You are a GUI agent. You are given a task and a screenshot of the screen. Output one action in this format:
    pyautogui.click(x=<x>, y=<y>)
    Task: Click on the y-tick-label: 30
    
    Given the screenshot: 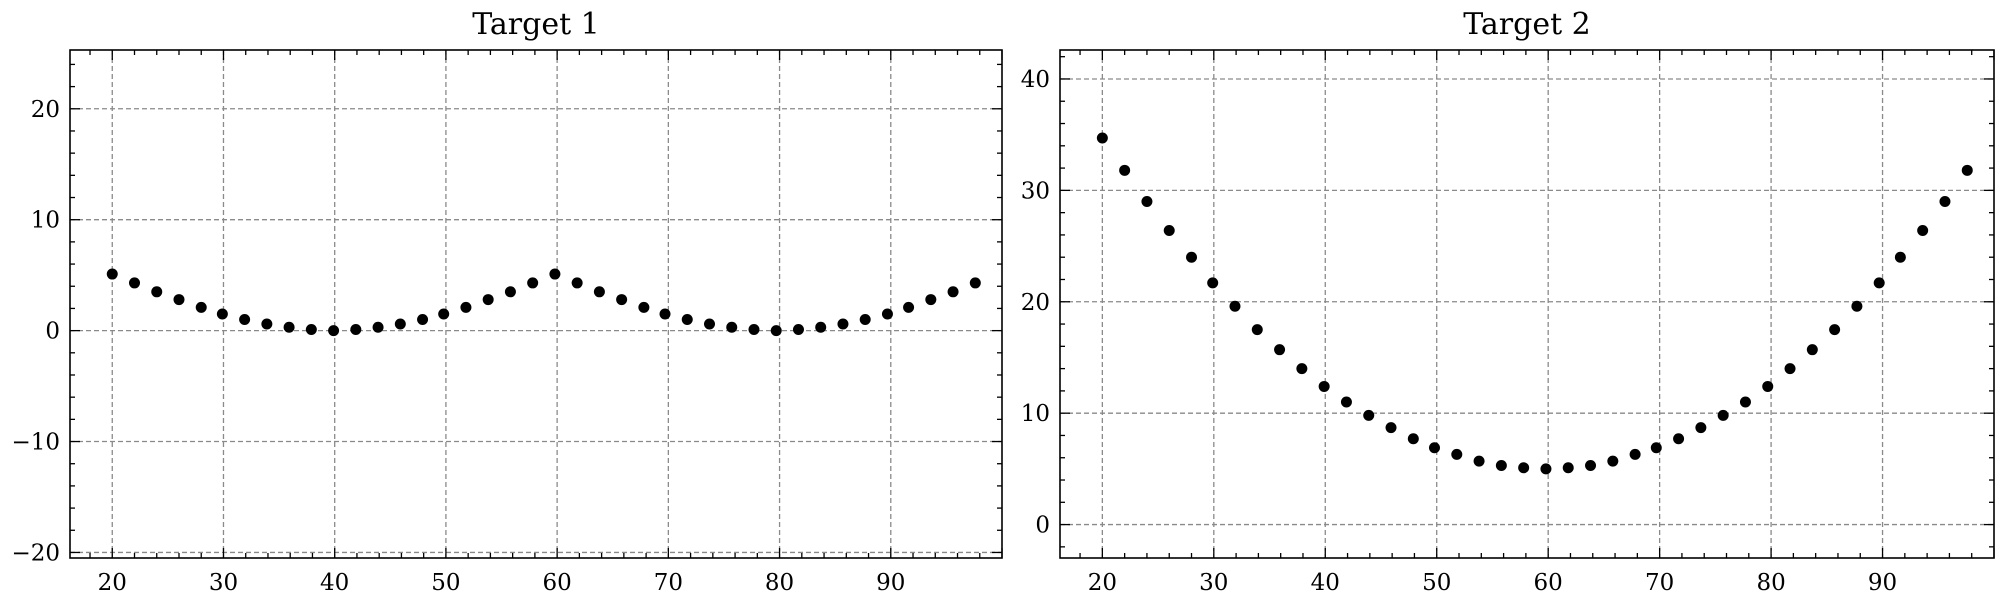 What is the action you would take?
    pyautogui.click(x=1035, y=191)
    